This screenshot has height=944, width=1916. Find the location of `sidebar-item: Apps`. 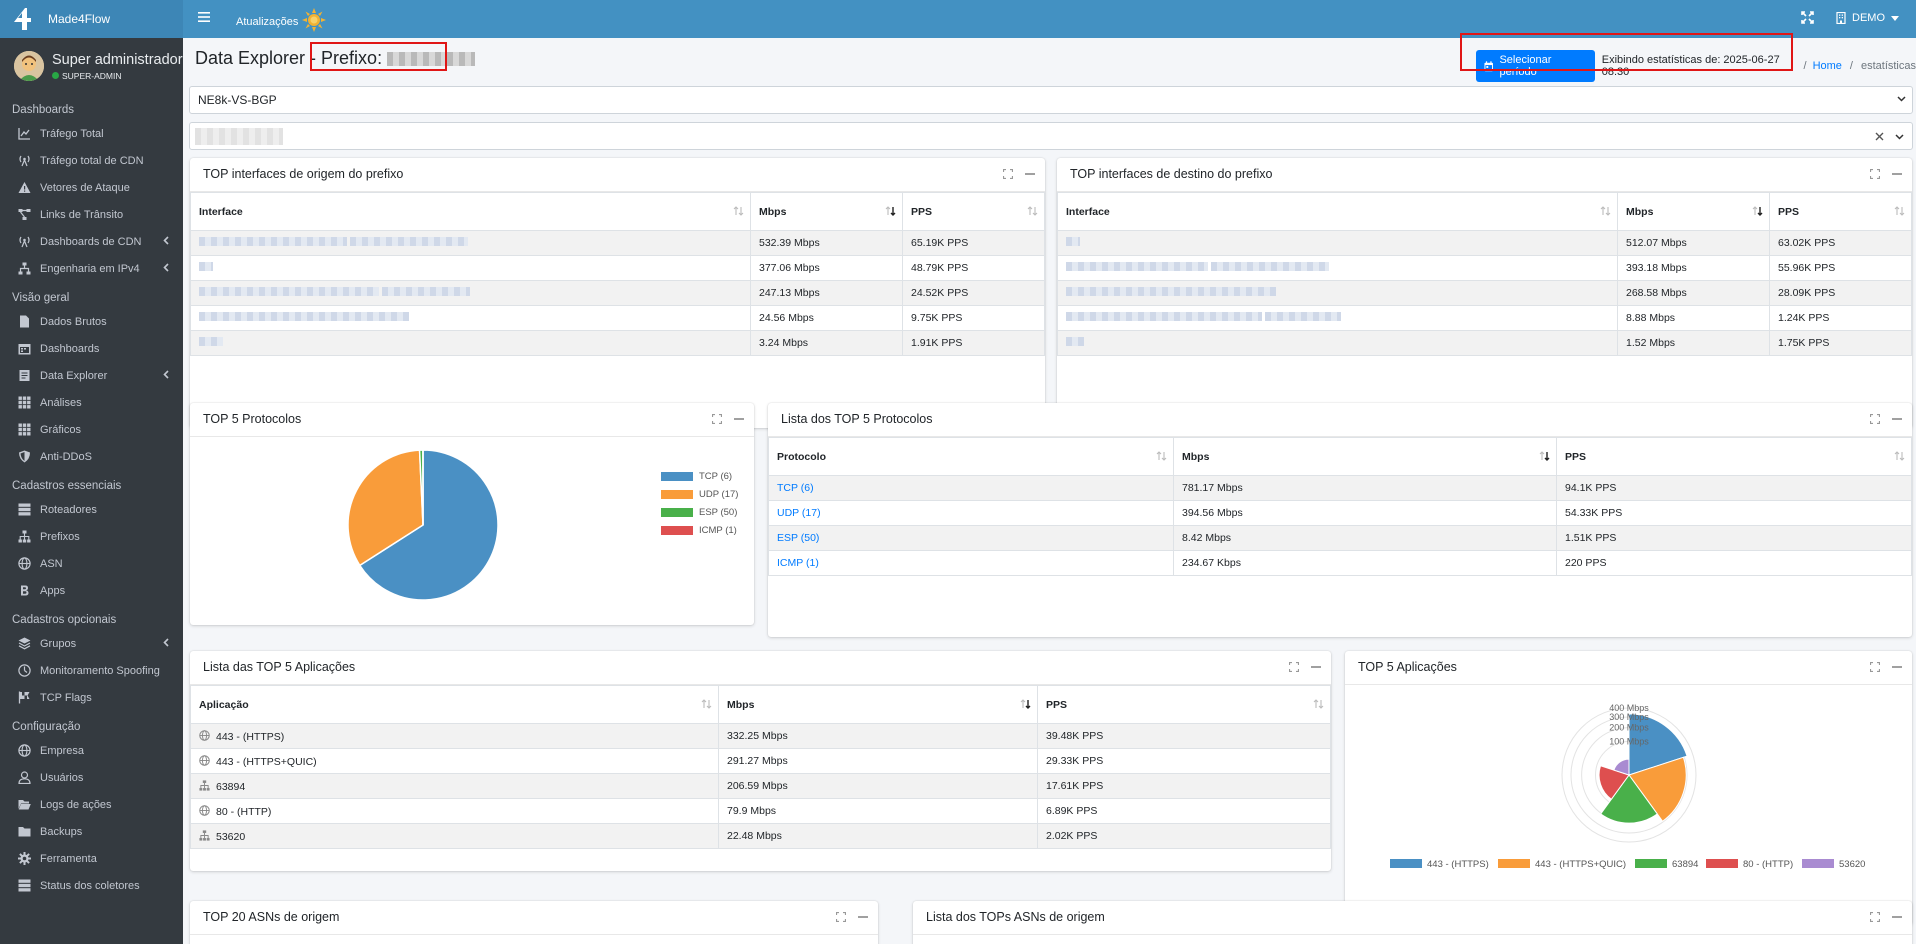

sidebar-item: Apps is located at coordinates (91, 590).